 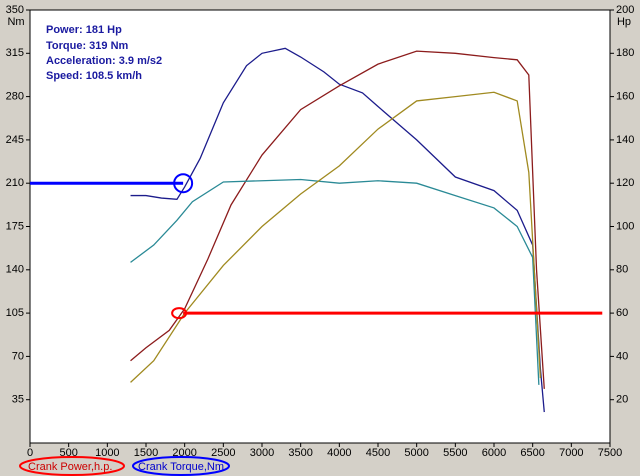 I want to click on info-speed: Speed: 108.5 km/h, so click(x=94, y=76).